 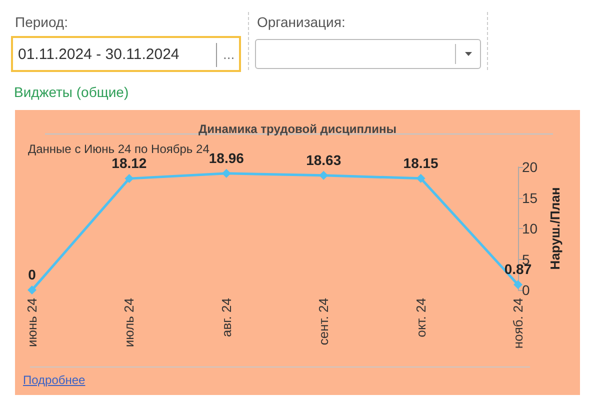 I want to click on text: Подробнее, so click(x=54, y=380).